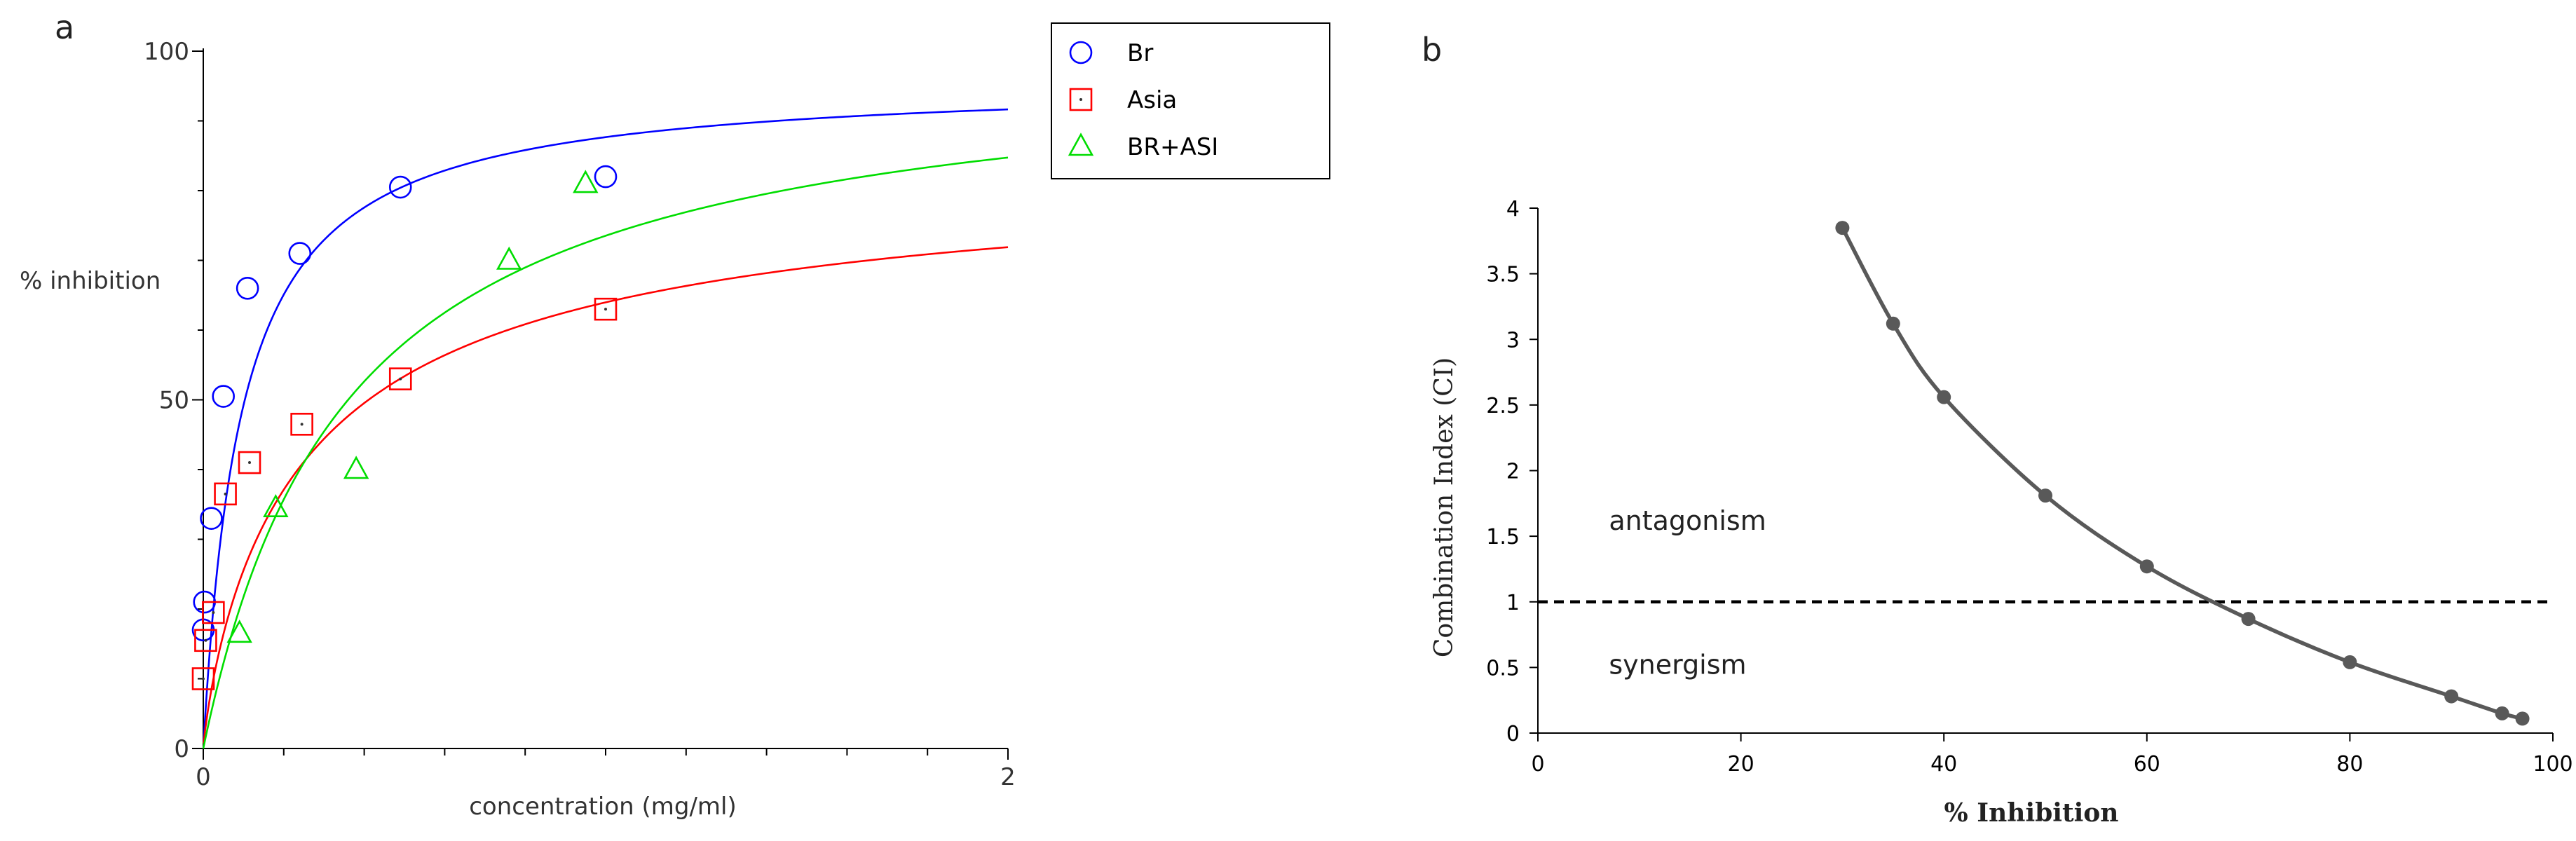 The width and height of the screenshot is (2576, 841). I want to click on panel-label-a: a, so click(64, 27).